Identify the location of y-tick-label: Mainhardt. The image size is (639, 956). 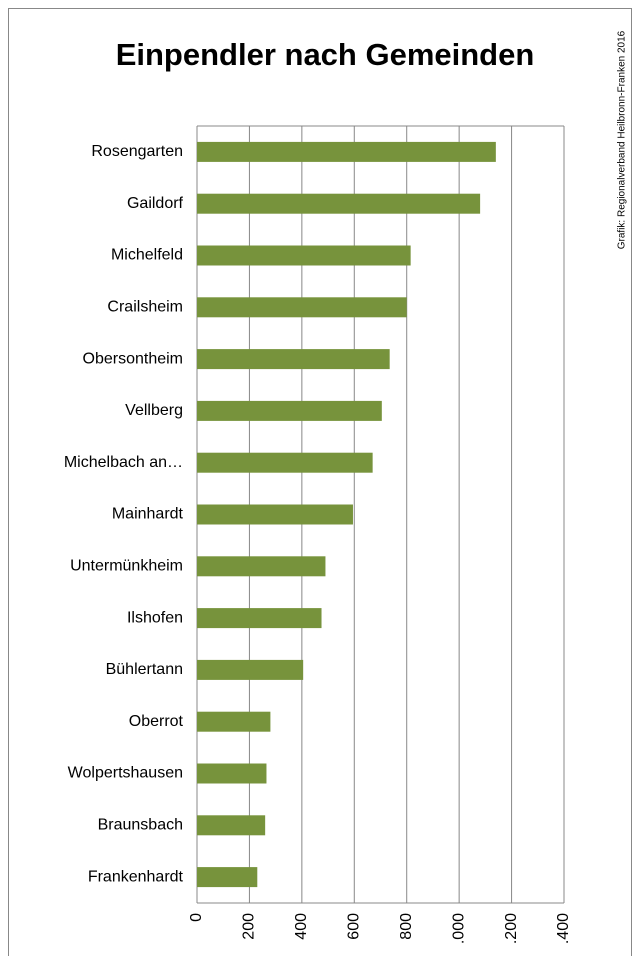
(148, 514).